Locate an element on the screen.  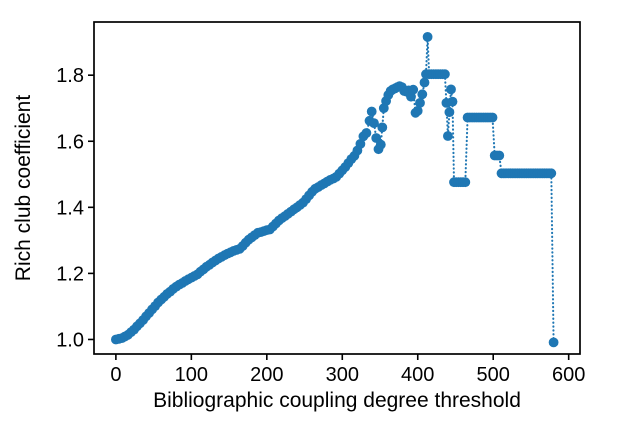
y-tick-label: 1.8 is located at coordinates (70, 76).